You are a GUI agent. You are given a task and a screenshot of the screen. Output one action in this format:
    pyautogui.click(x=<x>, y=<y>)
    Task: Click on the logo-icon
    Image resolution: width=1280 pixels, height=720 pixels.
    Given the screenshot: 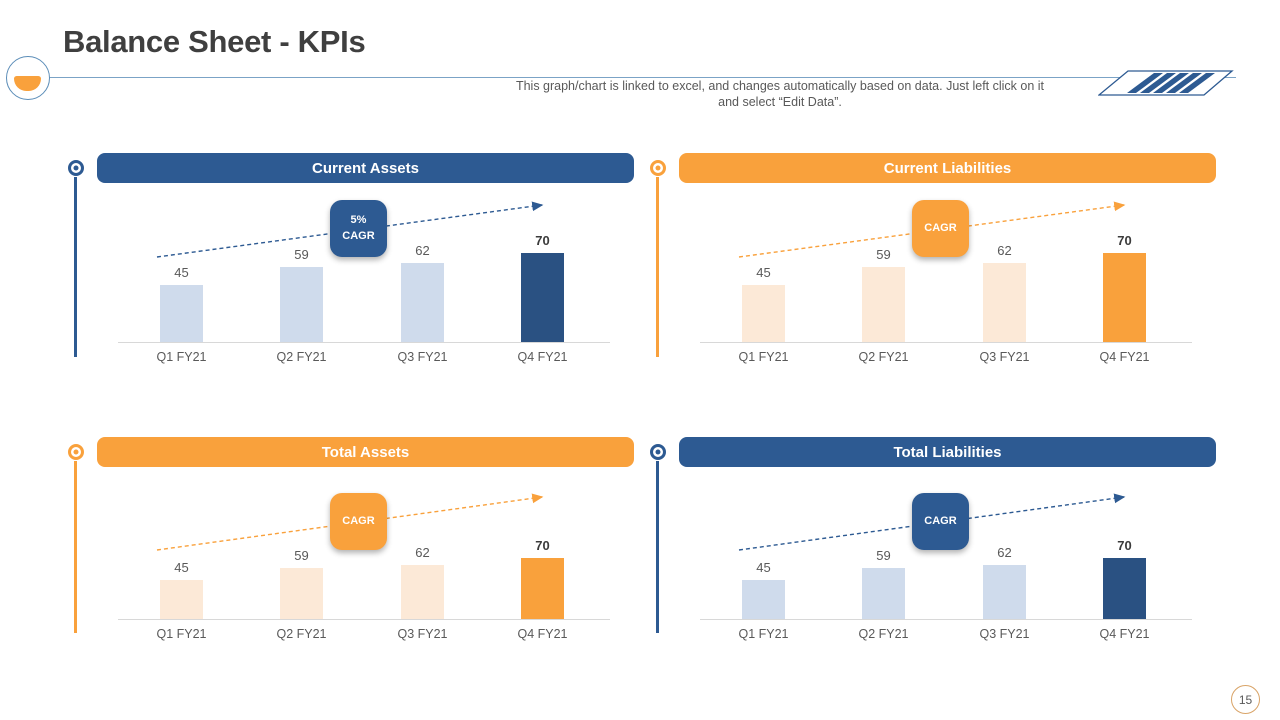 What is the action you would take?
    pyautogui.click(x=28, y=78)
    